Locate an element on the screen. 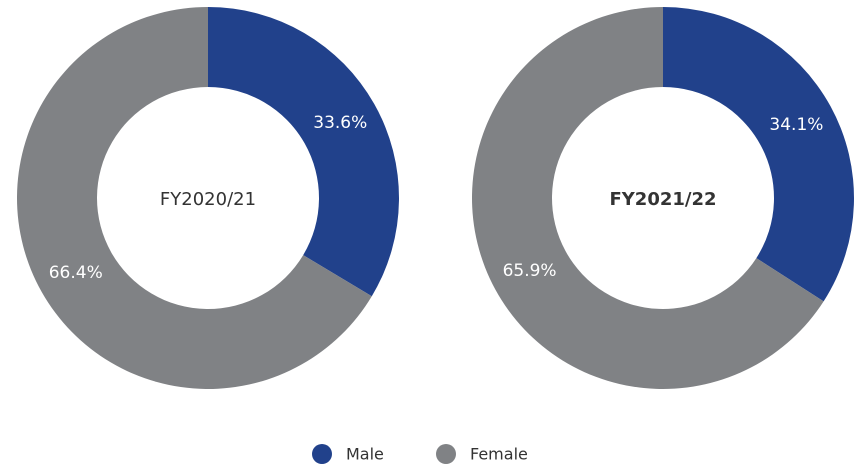 This screenshot has height=465, width=857. value-label: 66.4% is located at coordinates (76, 273).